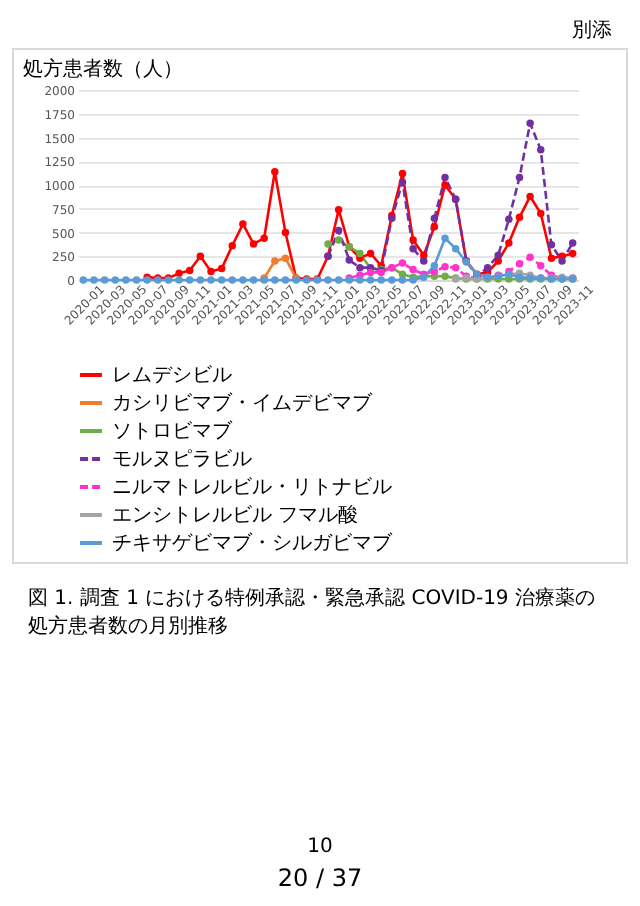 This screenshot has width=640, height=906. I want to click on legend-label: ソトロビマブ, so click(173, 431).